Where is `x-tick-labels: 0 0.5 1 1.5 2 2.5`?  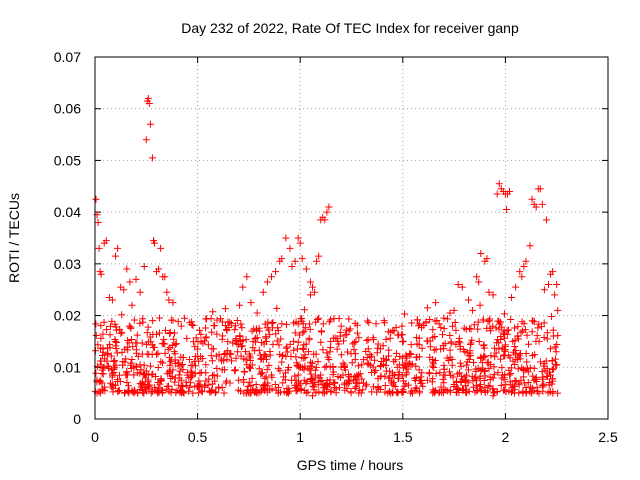
x-tick-labels: 0 0.5 1 1.5 2 2.5 is located at coordinates (354, 437).